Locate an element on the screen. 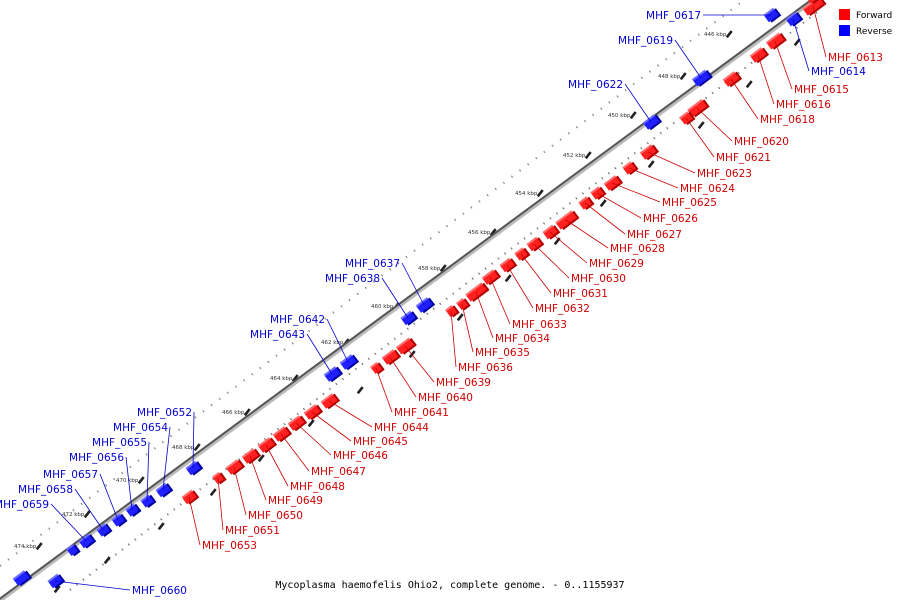 The width and height of the screenshot is (900, 600). label-mhf-0656: MHF_0656 is located at coordinates (96, 458).